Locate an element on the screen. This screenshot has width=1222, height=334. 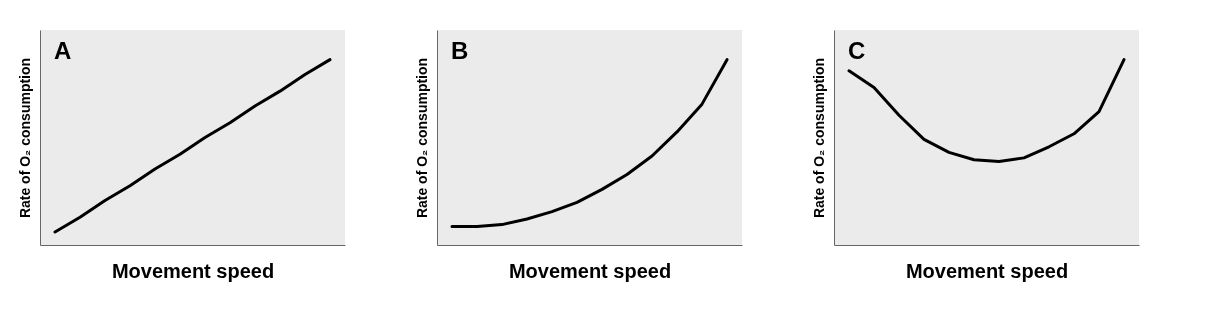
chart-title: C is located at coordinates (857, 50).